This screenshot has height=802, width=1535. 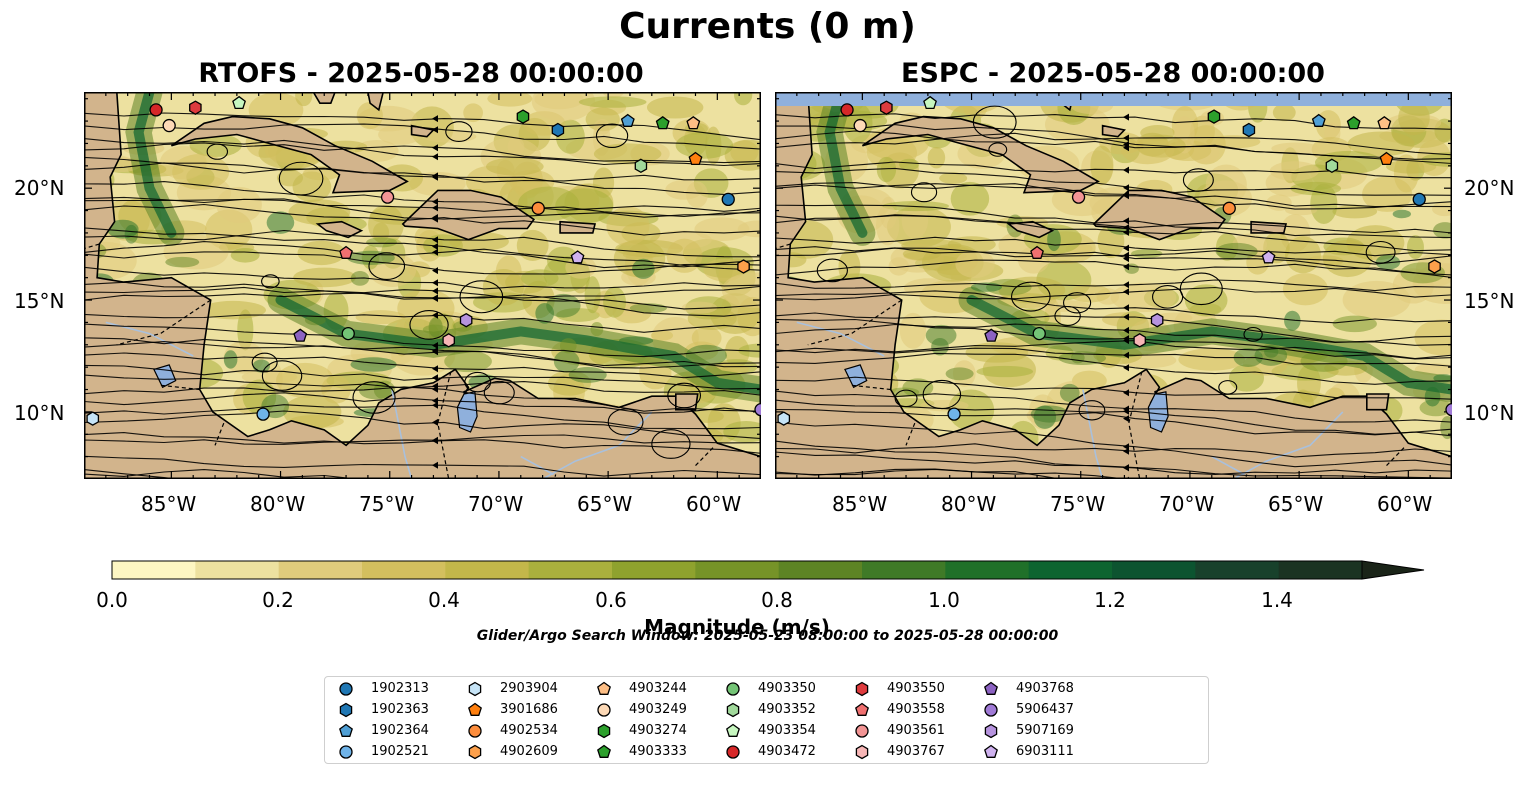 I want to click on panel-title-espc: ESPC - 2025-05-28 00:00:00, so click(x=1113, y=73).